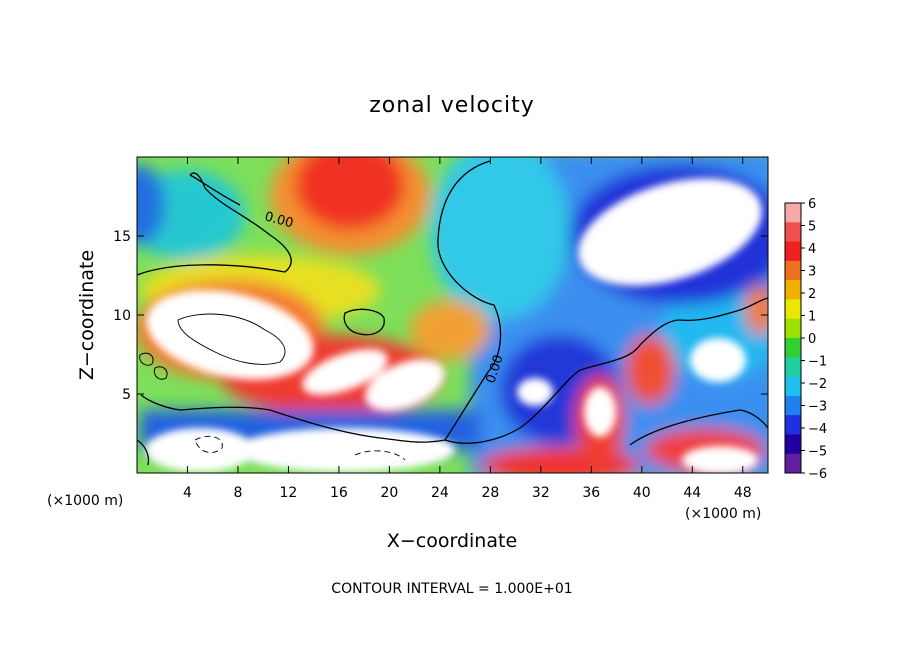  What do you see at coordinates (490, 493) in the screenshot?
I see `x-tick-label: 28` at bounding box center [490, 493].